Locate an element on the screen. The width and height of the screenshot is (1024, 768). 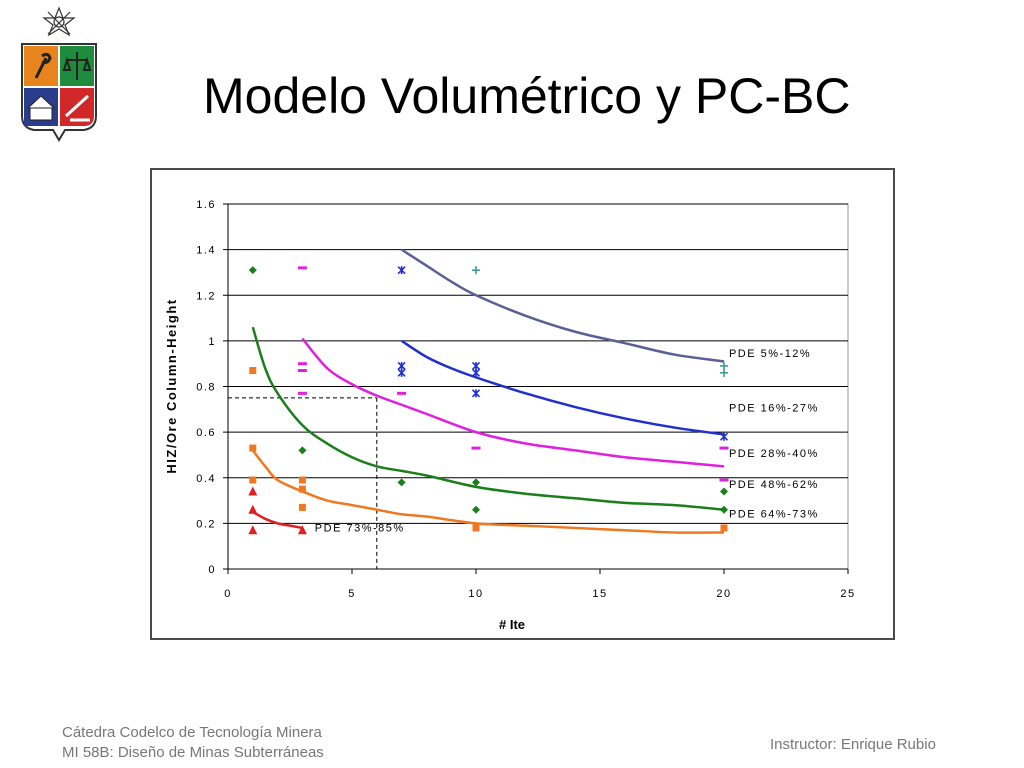
footer-subject-line: MI 58B: Diseño de Minas Subterráneas is located at coordinates (193, 752).